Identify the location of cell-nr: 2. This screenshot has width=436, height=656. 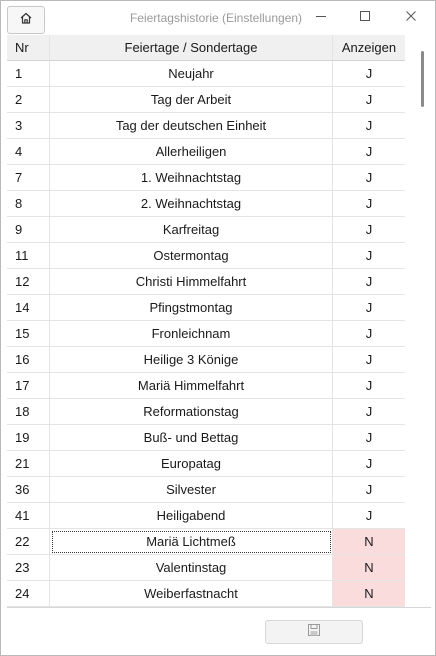
(28, 100).